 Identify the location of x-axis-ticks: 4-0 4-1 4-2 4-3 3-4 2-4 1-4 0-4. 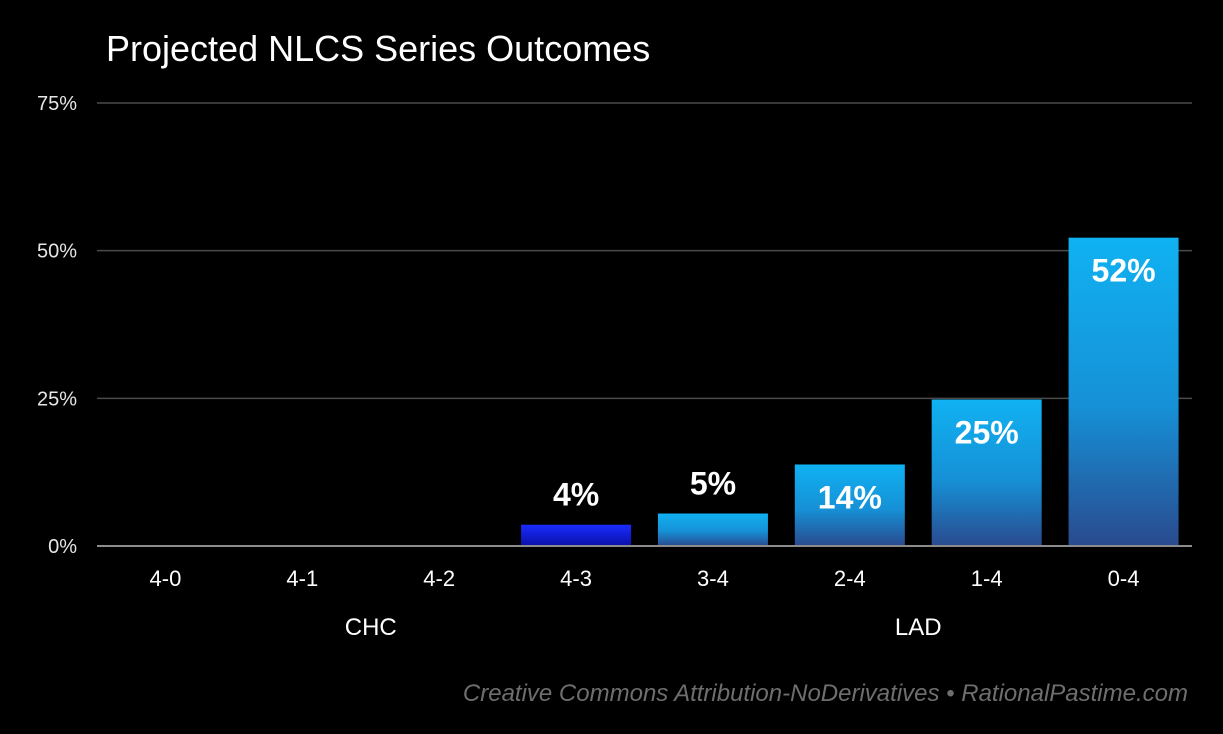
(645, 578).